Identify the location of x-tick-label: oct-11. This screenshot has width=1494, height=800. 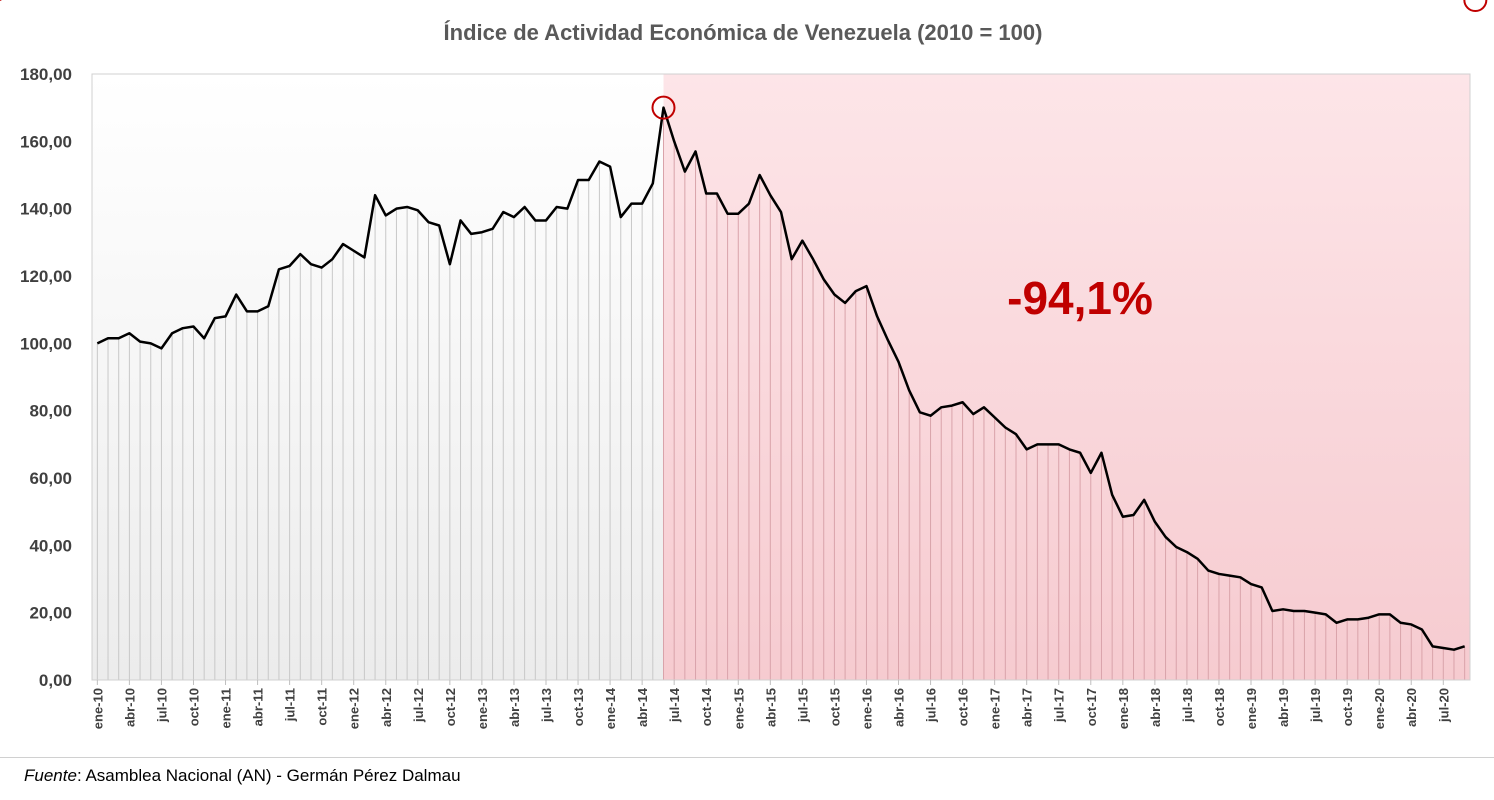
(322, 707).